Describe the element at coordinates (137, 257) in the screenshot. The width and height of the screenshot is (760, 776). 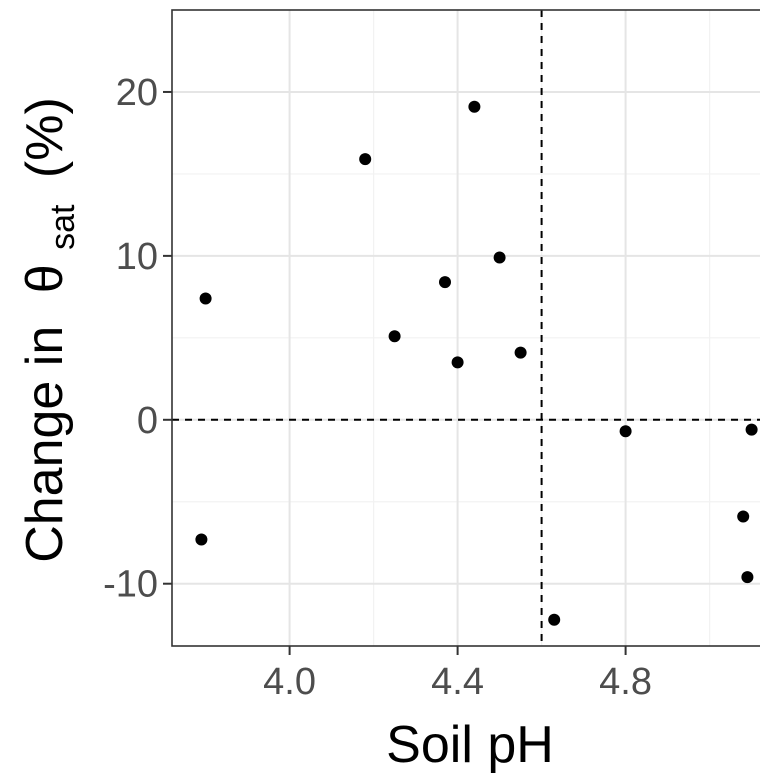
I see `y-tick-label: 10` at that location.